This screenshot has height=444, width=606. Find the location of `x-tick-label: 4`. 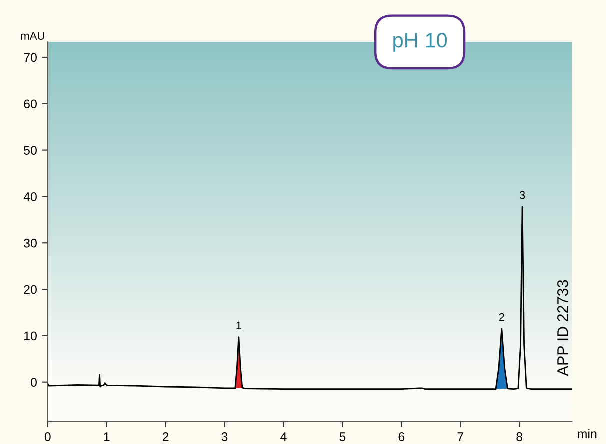

x-tick-label: 4 is located at coordinates (283, 437).